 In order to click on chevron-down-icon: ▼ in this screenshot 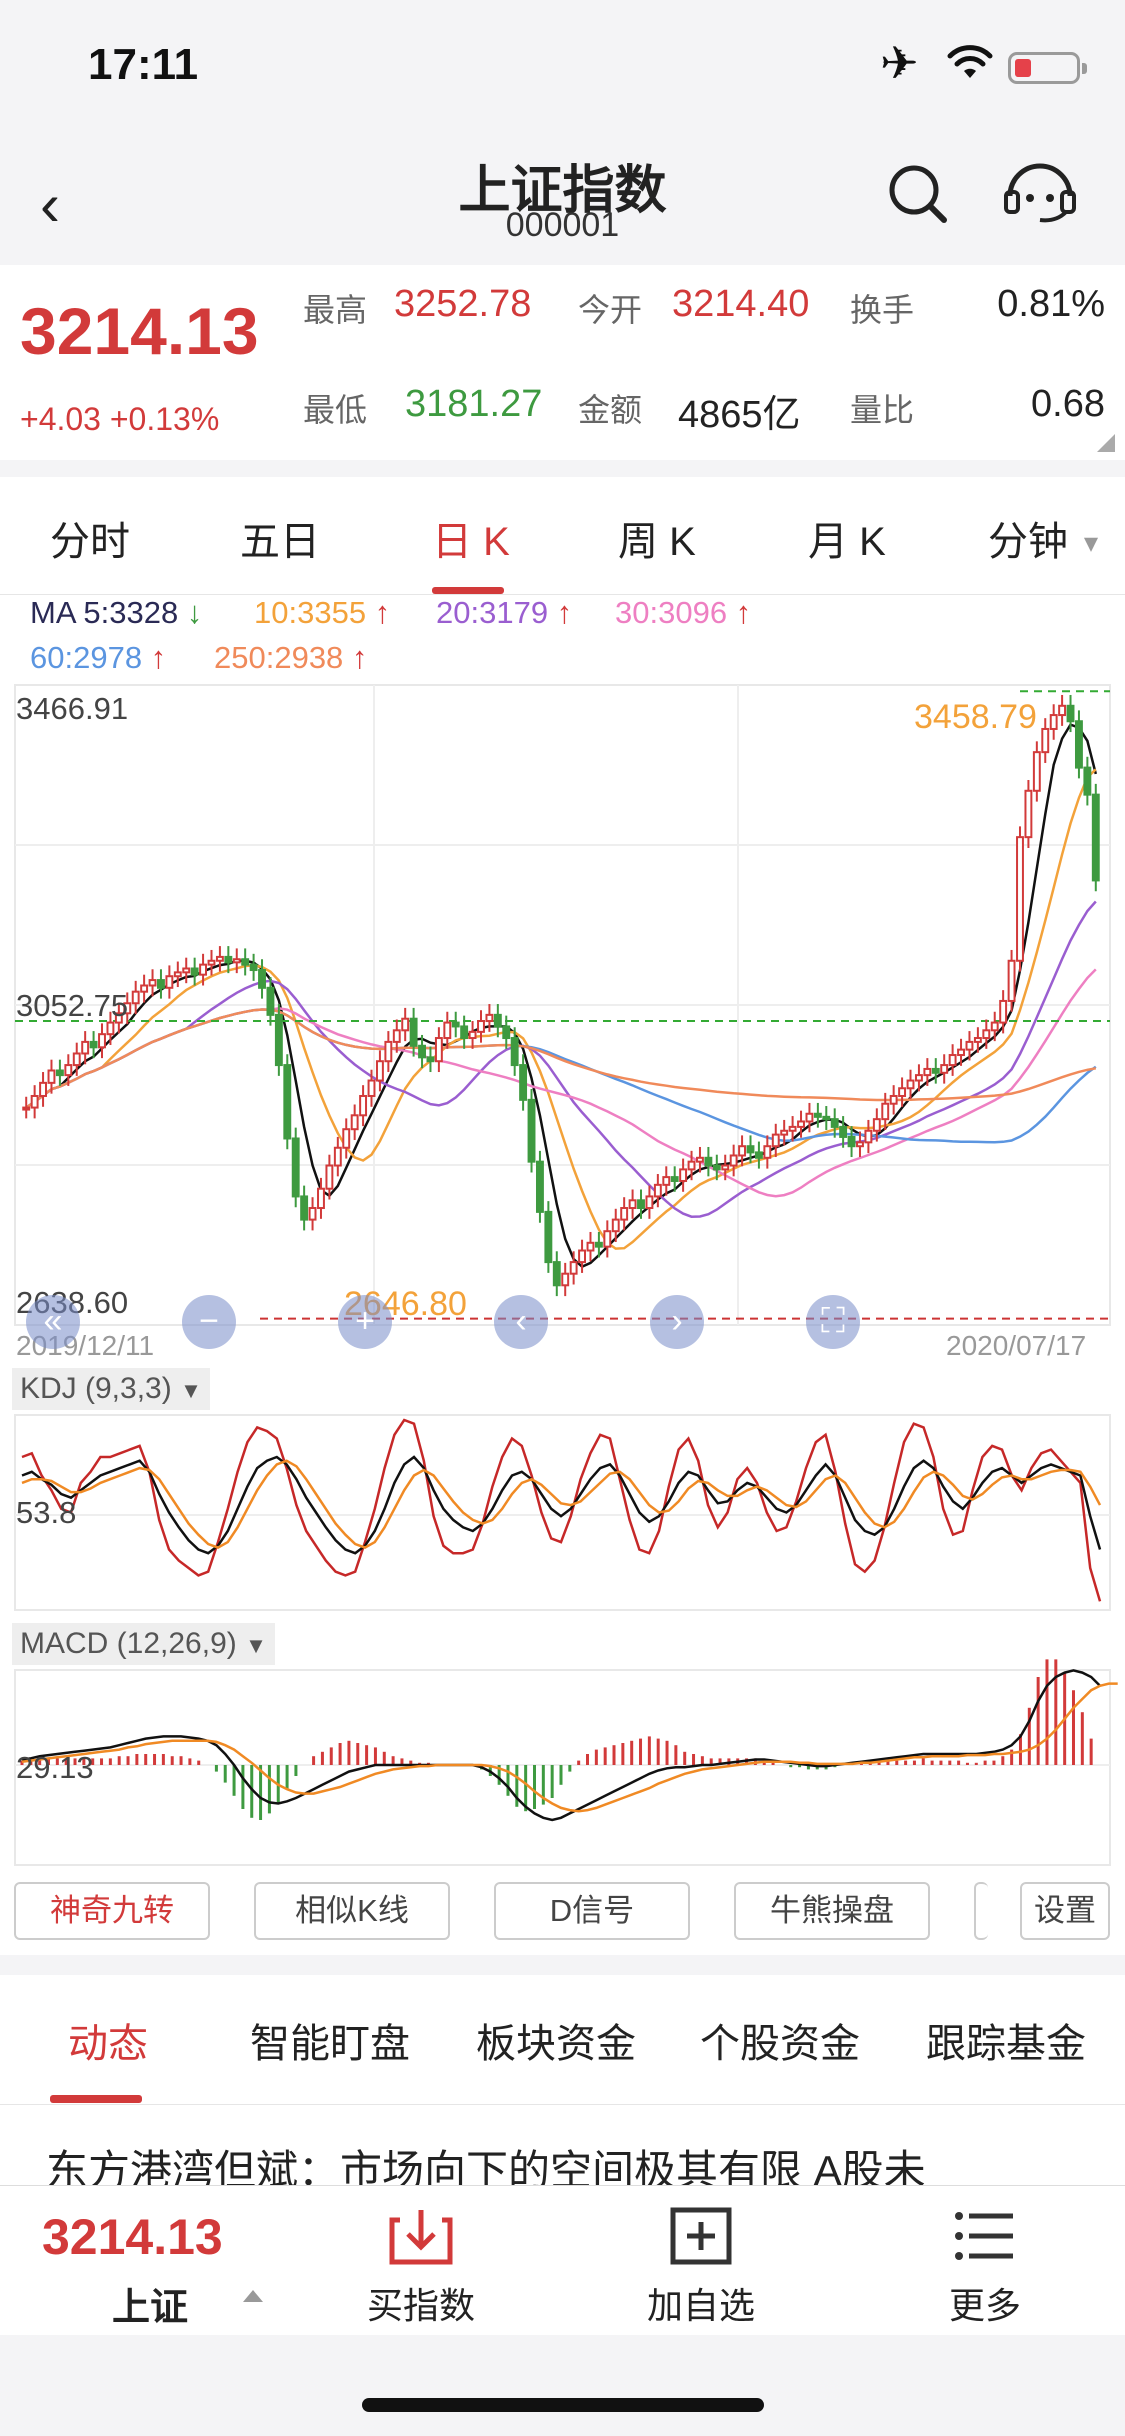, I will do `click(1091, 544)`.